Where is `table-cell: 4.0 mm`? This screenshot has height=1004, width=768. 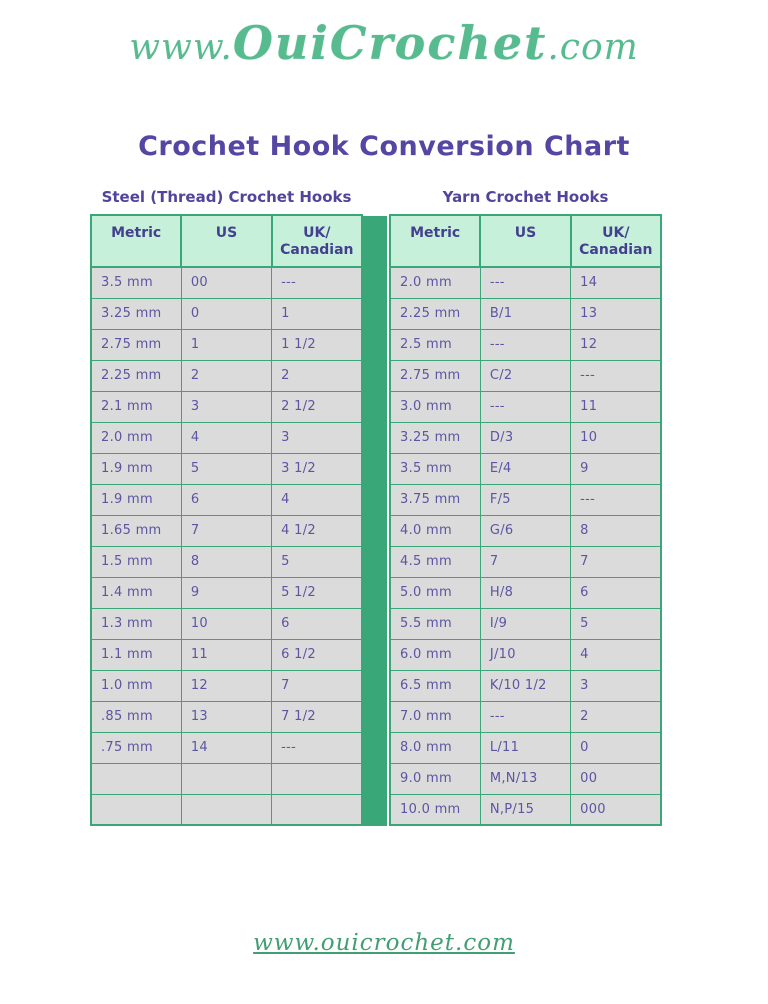 table-cell: 4.0 mm is located at coordinates (435, 530).